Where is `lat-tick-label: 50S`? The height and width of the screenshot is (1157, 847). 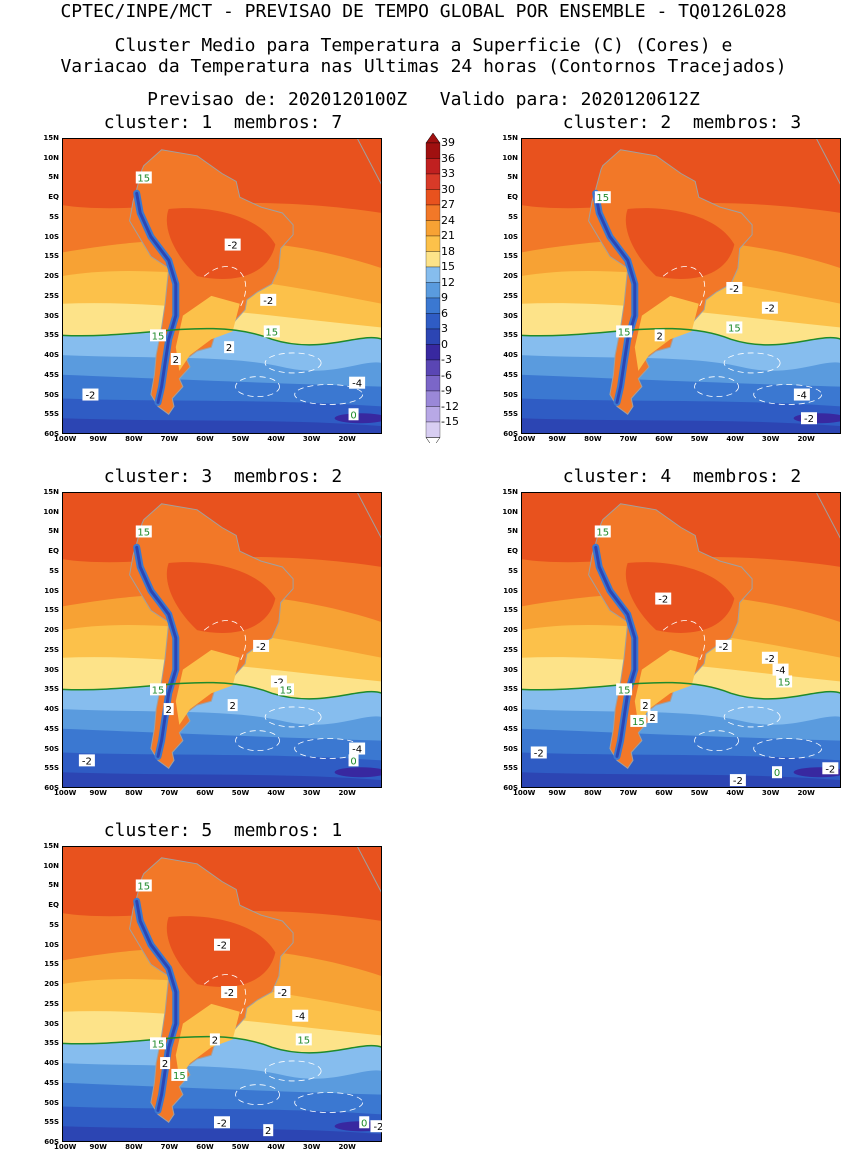 lat-tick-label: 50S is located at coordinates (510, 748).